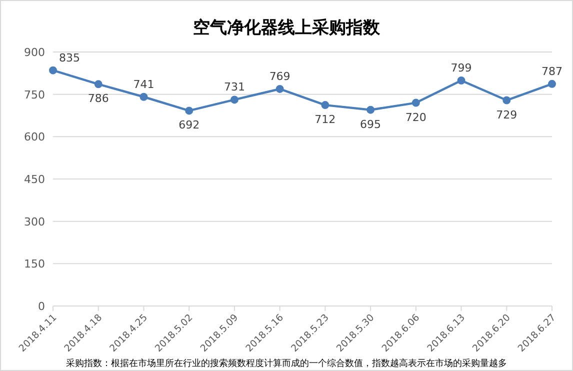 The width and height of the screenshot is (573, 371). What do you see at coordinates (552, 71) in the screenshot?
I see `data-label: 787` at bounding box center [552, 71].